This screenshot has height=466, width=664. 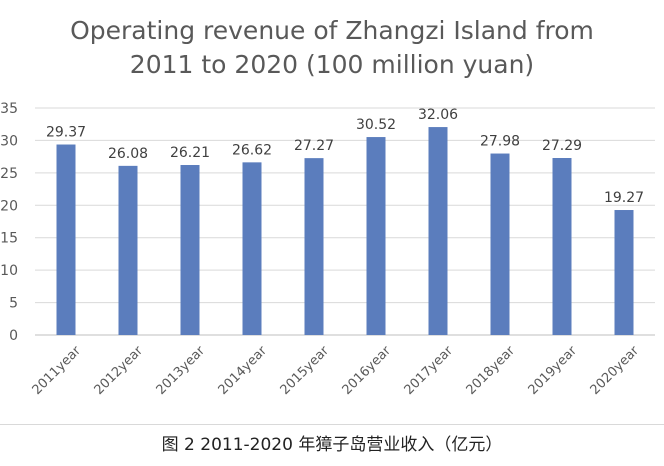 What do you see at coordinates (190, 153) in the screenshot?
I see `data-label: 26.21` at bounding box center [190, 153].